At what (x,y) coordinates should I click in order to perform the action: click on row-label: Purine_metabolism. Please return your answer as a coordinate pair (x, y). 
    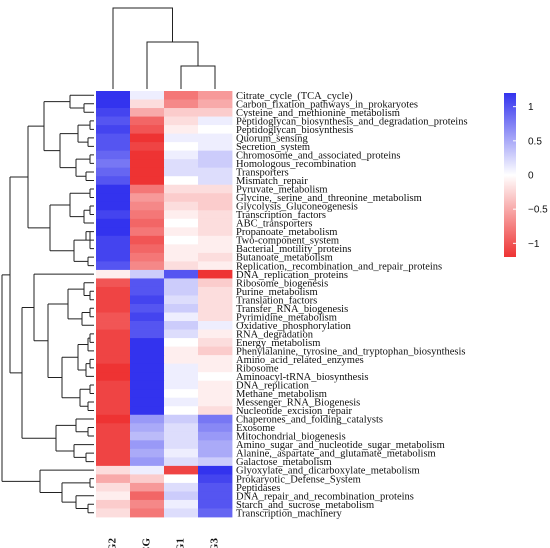
    Looking at the image, I should click on (277, 292).